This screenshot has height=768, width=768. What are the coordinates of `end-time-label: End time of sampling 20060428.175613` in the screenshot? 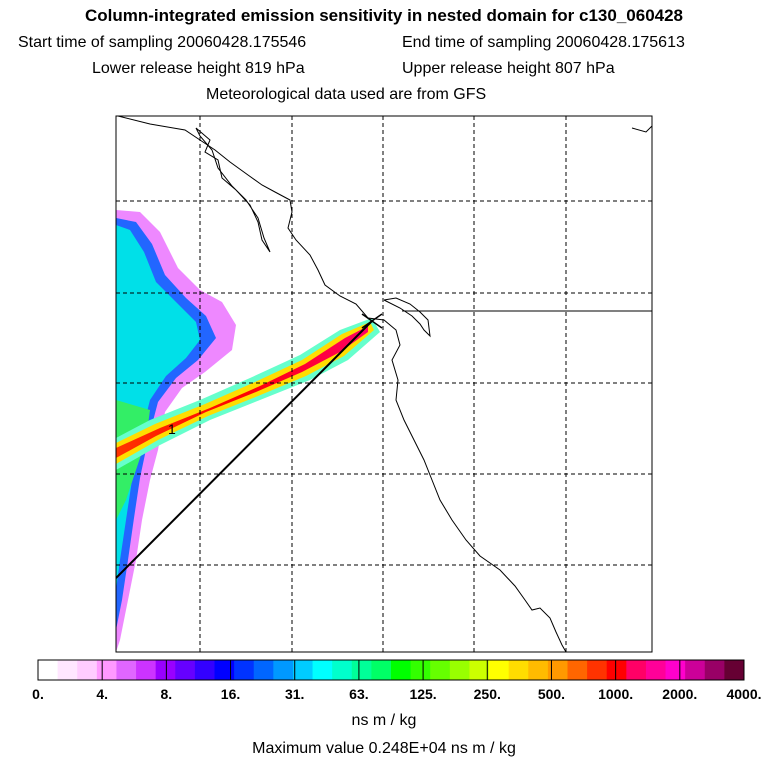 It's located at (543, 42).